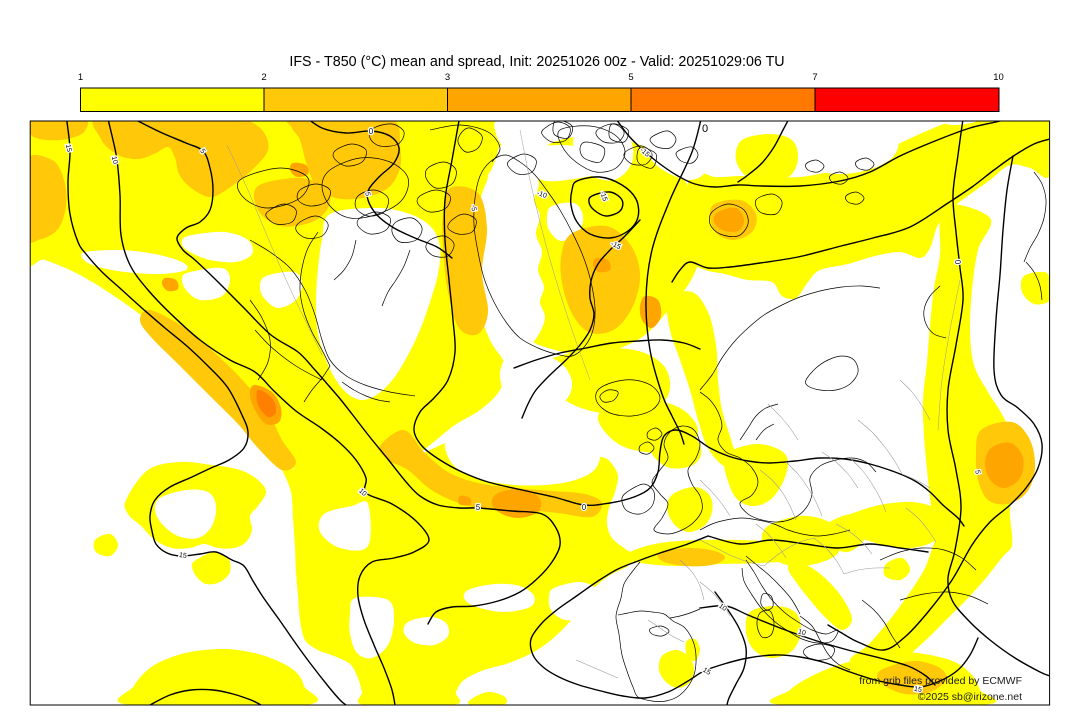 This screenshot has height=718, width=1080. I want to click on svg-text: 7, so click(814, 77).